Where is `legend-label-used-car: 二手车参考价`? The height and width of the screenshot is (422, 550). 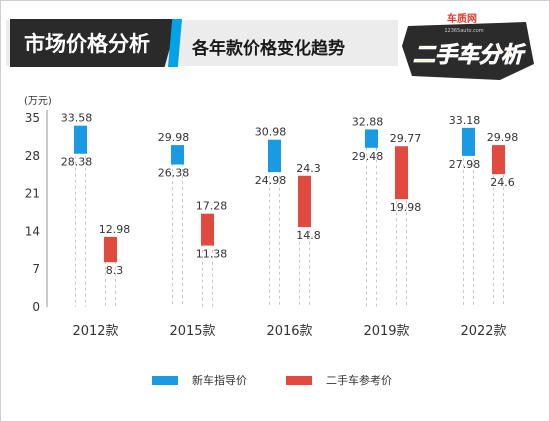
legend-label-used-car: 二手车参考价 is located at coordinates (359, 380).